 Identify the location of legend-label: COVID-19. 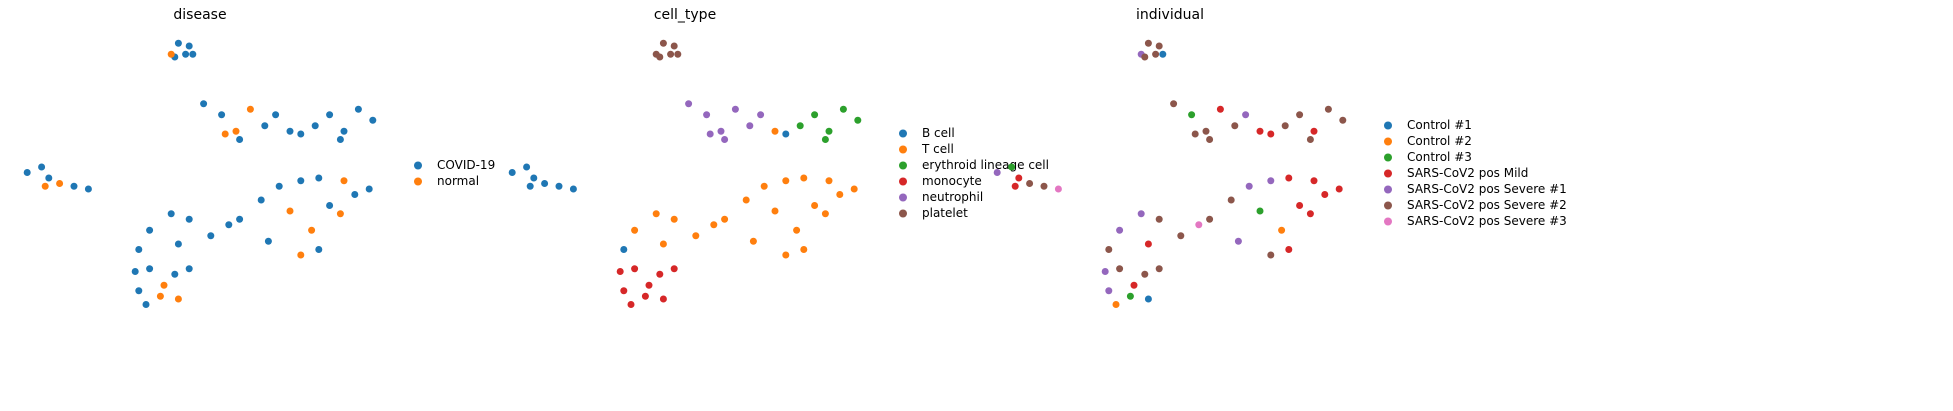
(466, 165).